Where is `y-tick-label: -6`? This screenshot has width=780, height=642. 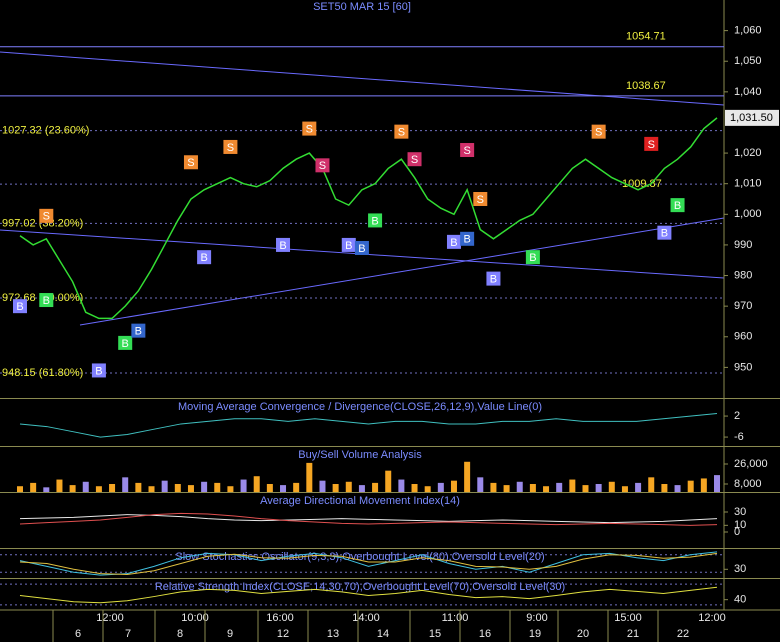
y-tick-label: -6 is located at coordinates (739, 437).